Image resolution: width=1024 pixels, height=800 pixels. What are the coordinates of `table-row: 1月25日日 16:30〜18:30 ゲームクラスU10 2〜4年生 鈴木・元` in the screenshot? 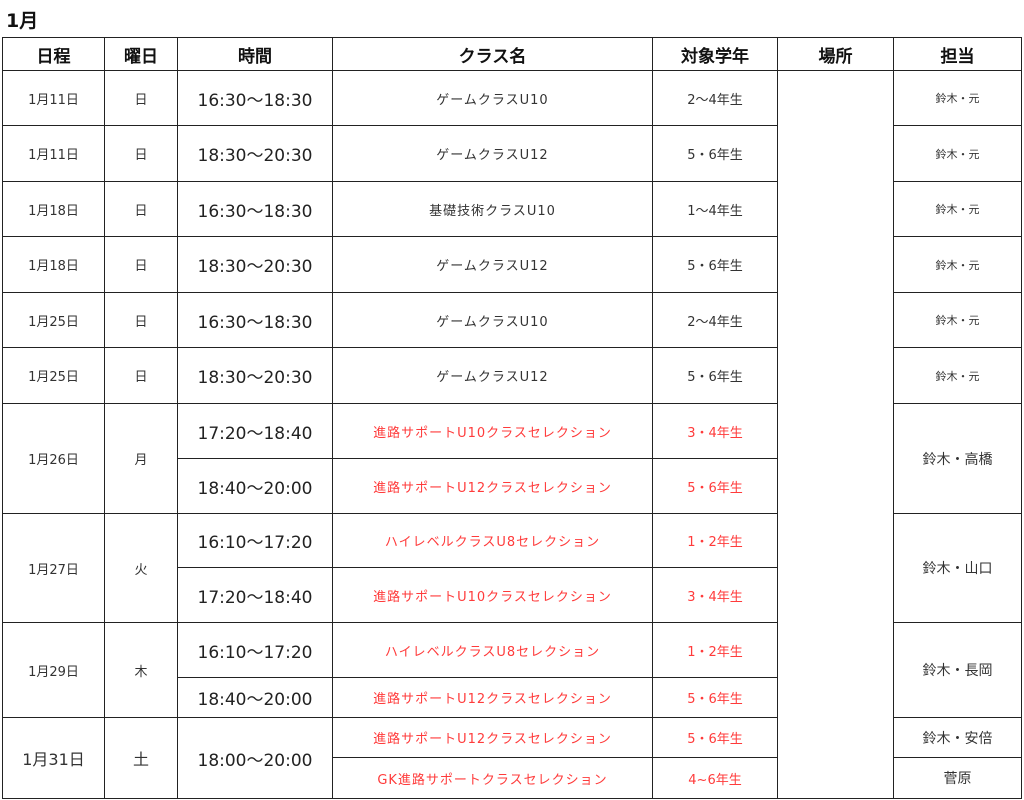 It's located at (512, 320).